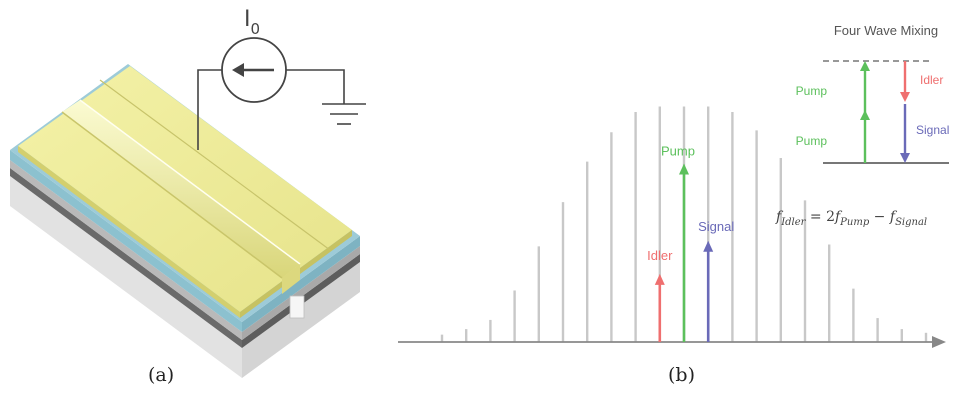 Image resolution: width=980 pixels, height=396 pixels. What do you see at coordinates (779, 217) in the screenshot?
I see `eq-f1: f` at bounding box center [779, 217].